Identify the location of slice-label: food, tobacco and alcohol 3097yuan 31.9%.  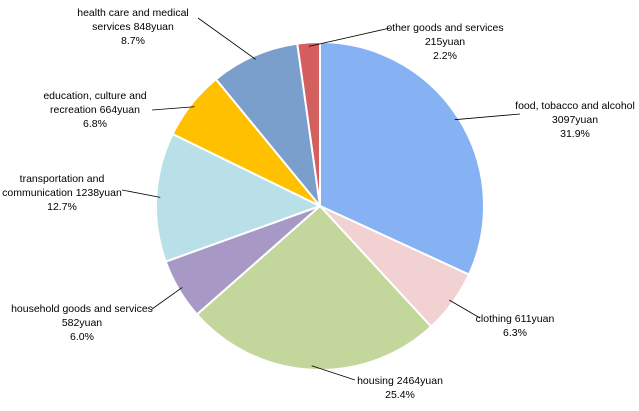
(572, 120).